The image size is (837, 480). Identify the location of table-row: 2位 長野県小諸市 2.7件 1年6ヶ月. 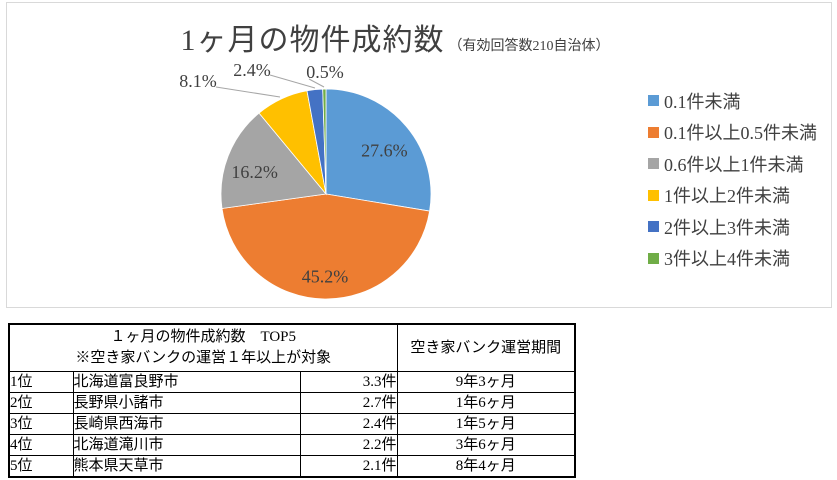
(292, 403).